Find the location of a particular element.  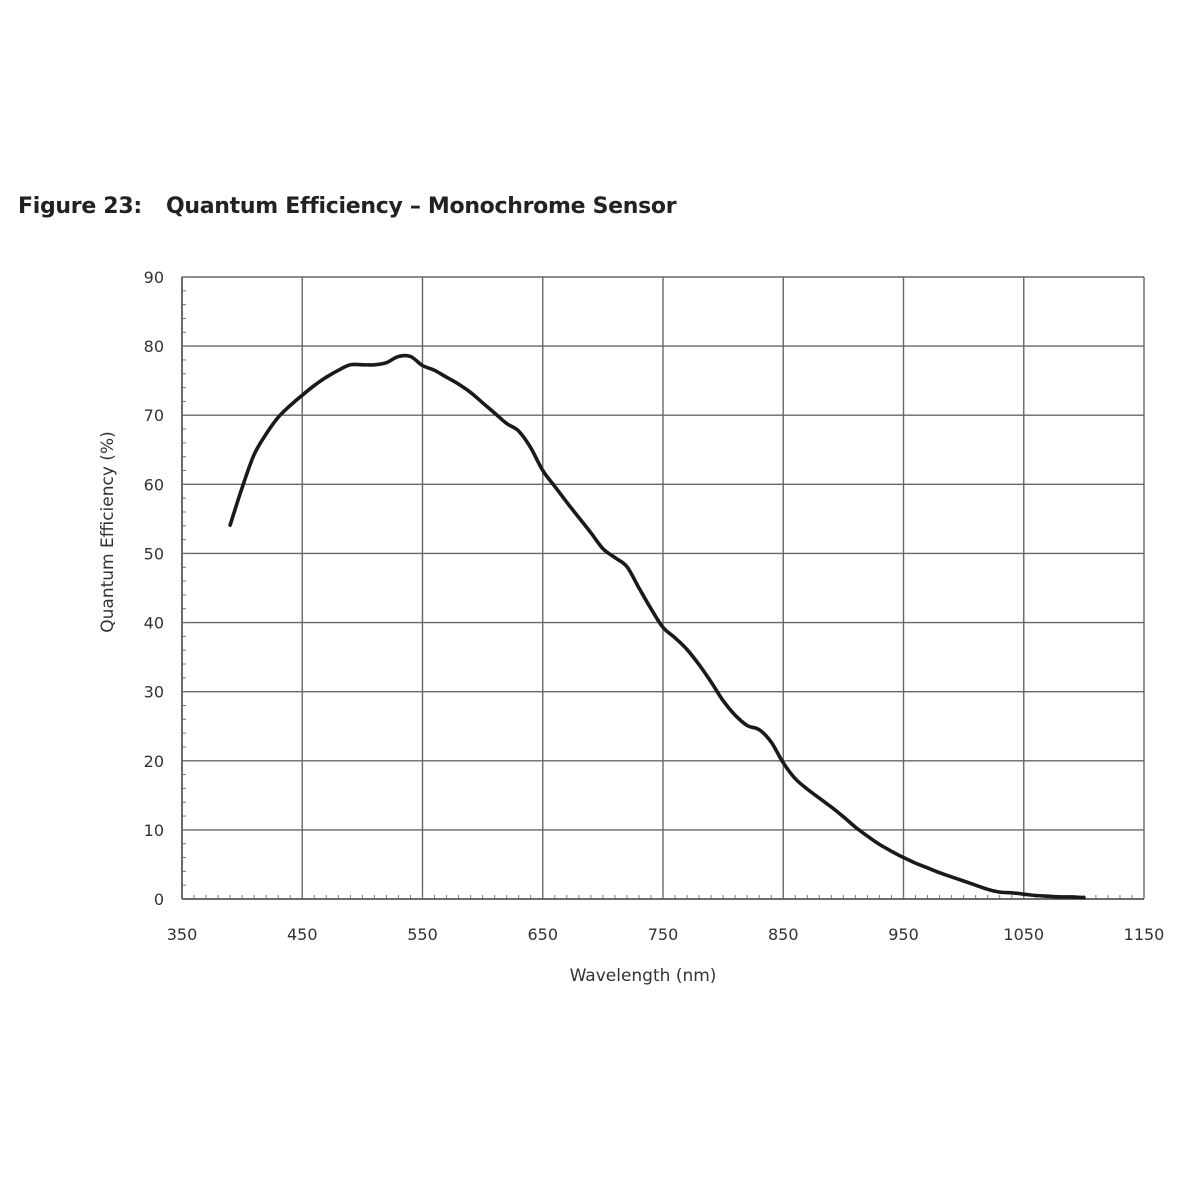

x-tick-label: 850 is located at coordinates (783, 934).